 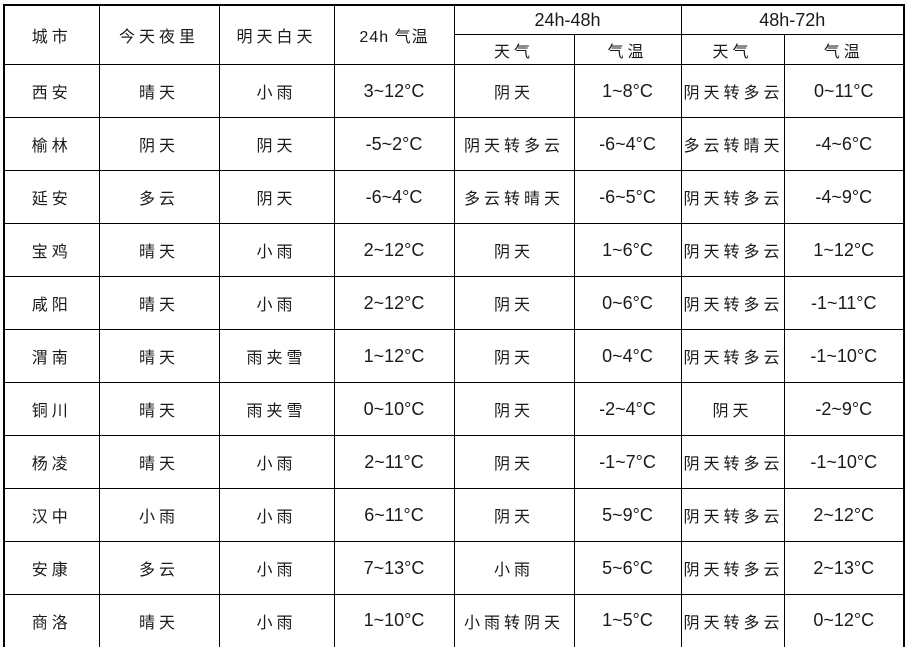 I want to click on cell-temp48: 0~6°C, so click(x=627, y=303).